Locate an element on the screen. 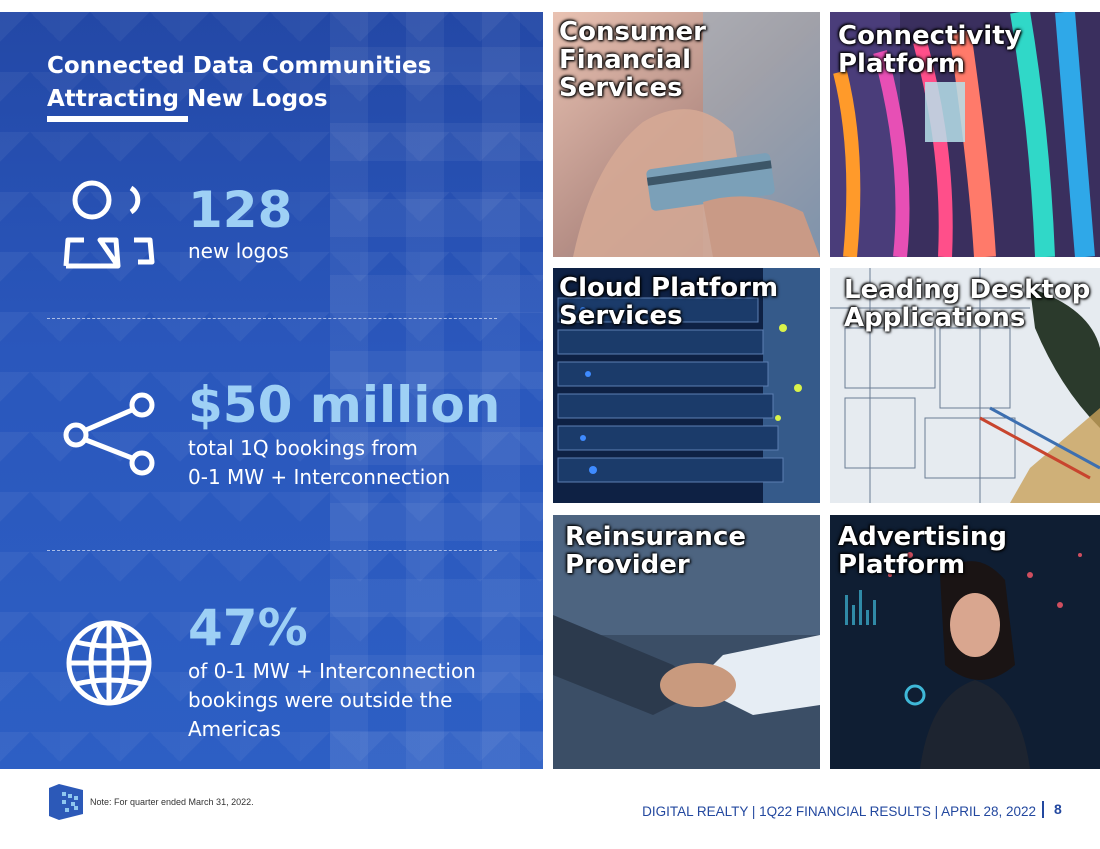 This screenshot has width=1100, height=849. digital-realty-logo is located at coordinates (66, 802).